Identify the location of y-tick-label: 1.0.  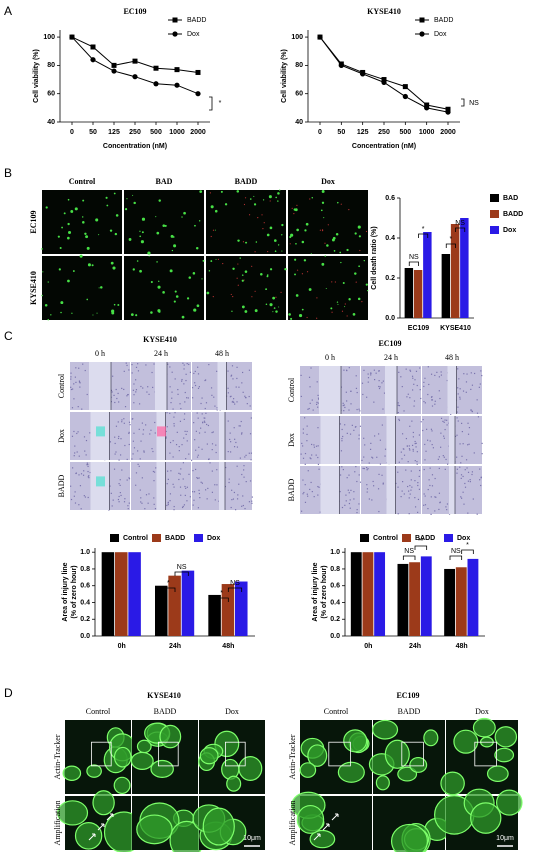
(85, 552).